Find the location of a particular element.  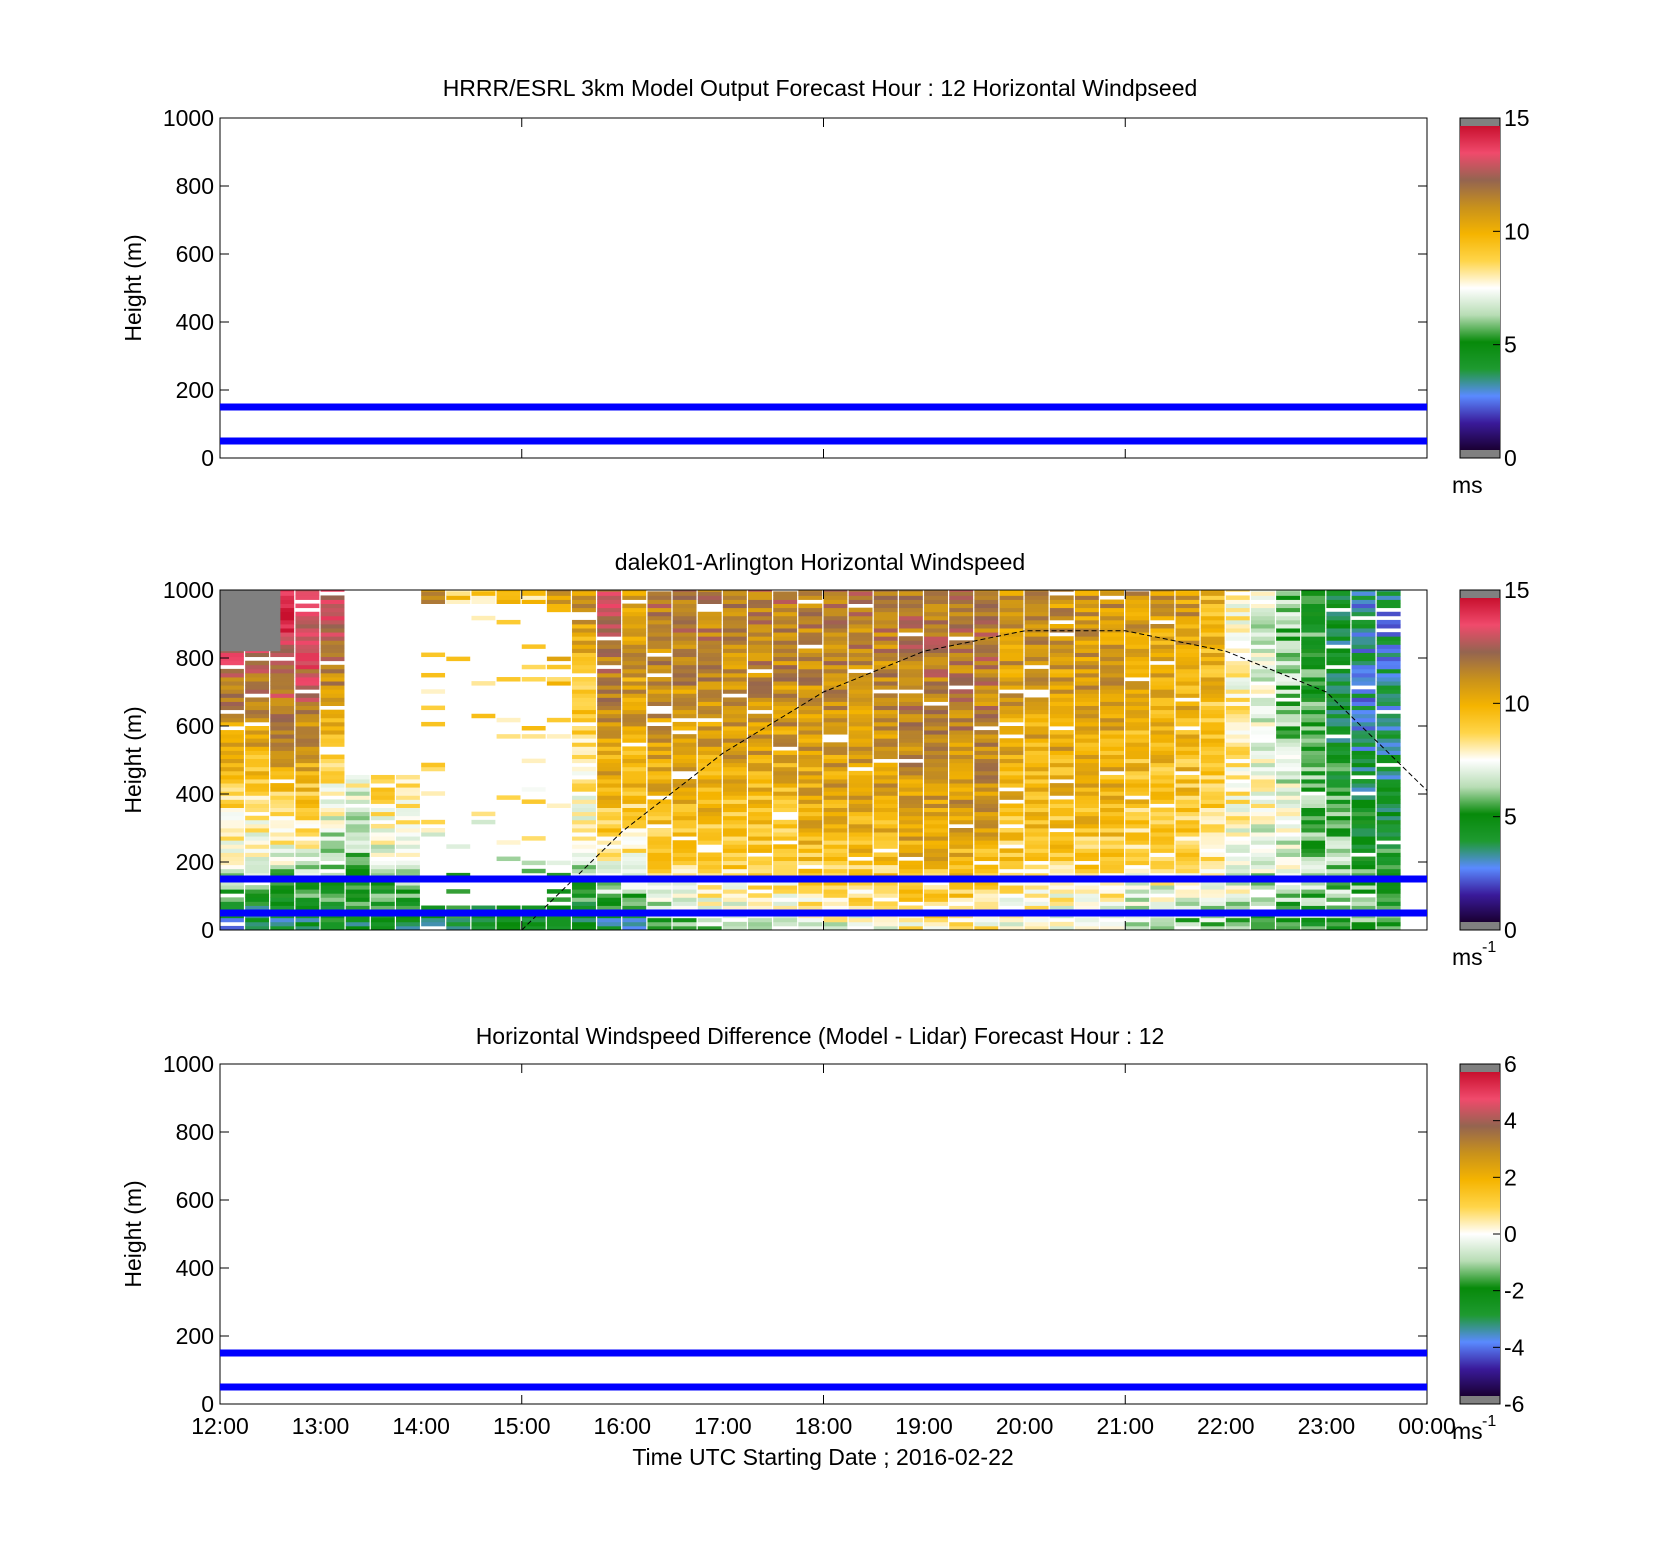

colorbar-tick-label: -4 is located at coordinates (1514, 1347).